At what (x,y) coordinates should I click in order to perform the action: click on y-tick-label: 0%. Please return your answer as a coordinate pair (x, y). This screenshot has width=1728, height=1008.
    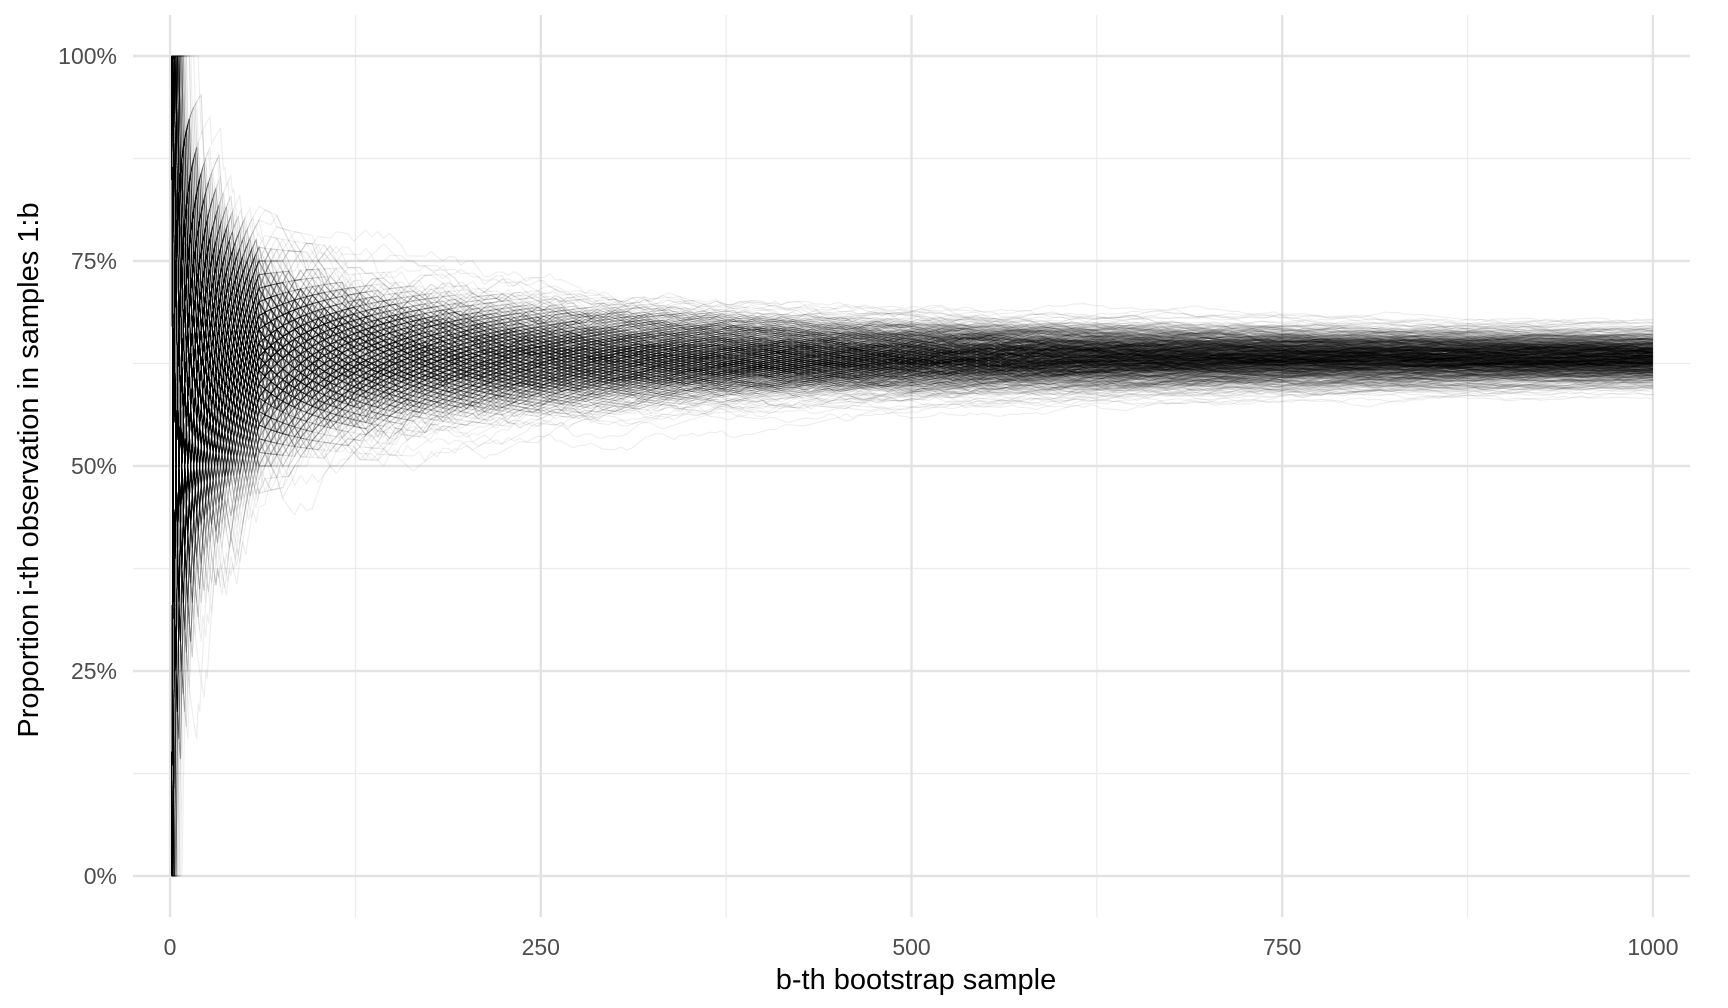
    Looking at the image, I should click on (100, 876).